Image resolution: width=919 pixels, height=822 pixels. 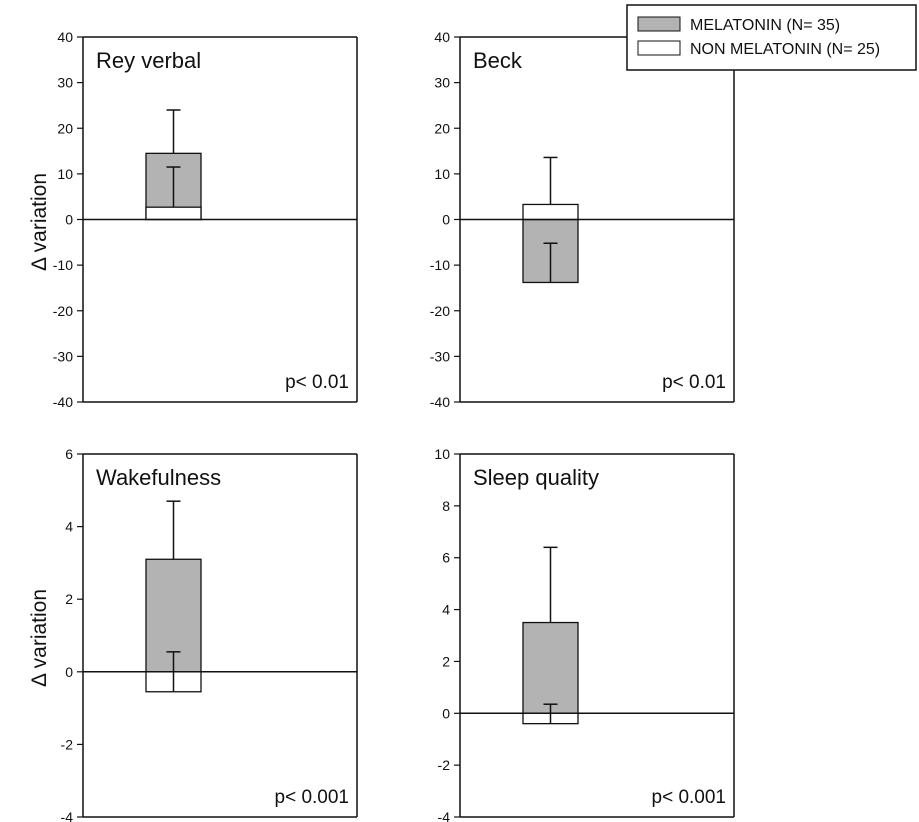 What do you see at coordinates (498, 60) in the screenshot?
I see `panel-title: Beck` at bounding box center [498, 60].